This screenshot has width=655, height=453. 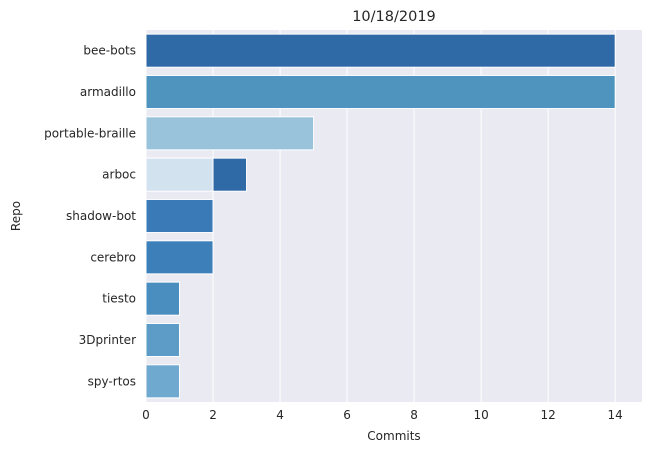 What do you see at coordinates (213, 415) in the screenshot?
I see `x-tick-label: 2` at bounding box center [213, 415].